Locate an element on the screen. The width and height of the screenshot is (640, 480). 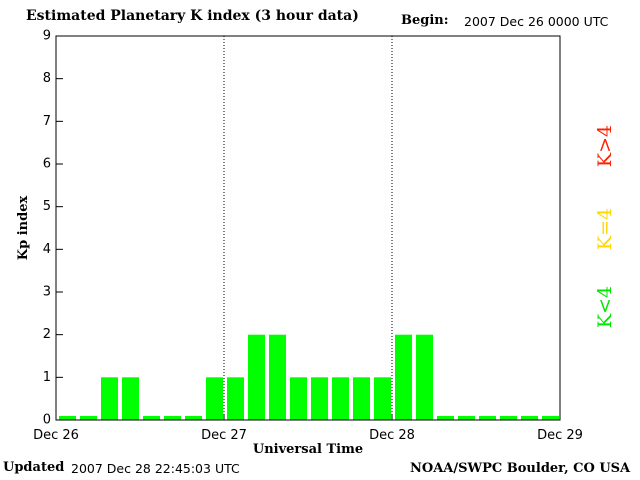
begin-value: 2007 Dec 26 0000 UTC is located at coordinates (536, 21).